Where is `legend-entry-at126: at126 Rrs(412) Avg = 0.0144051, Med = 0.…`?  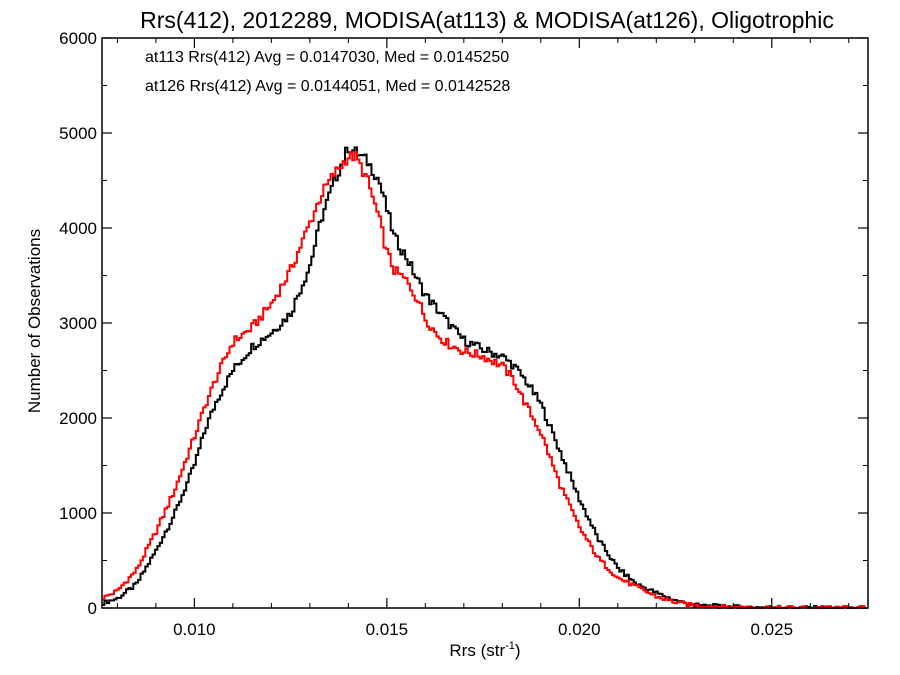
legend-entry-at126: at126 Rrs(412) Avg = 0.0144051, Med = 0.… is located at coordinates (327, 86).